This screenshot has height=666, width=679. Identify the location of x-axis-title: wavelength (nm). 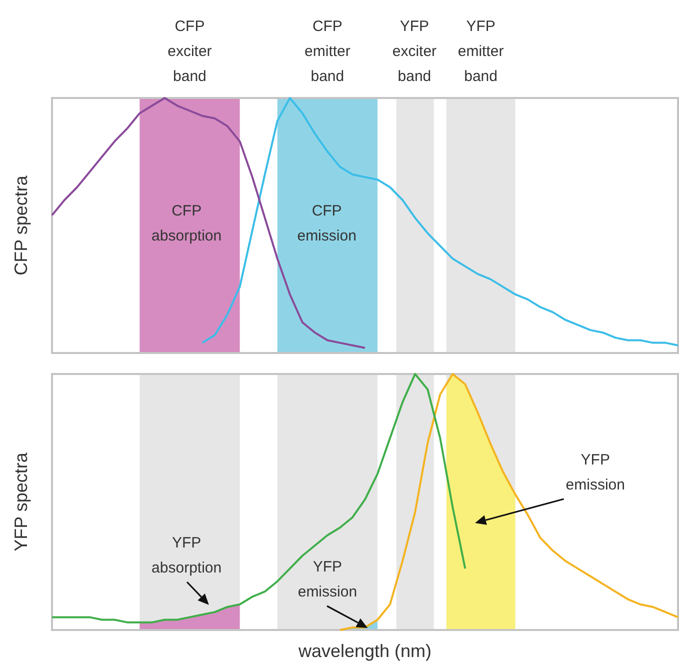
(364, 650).